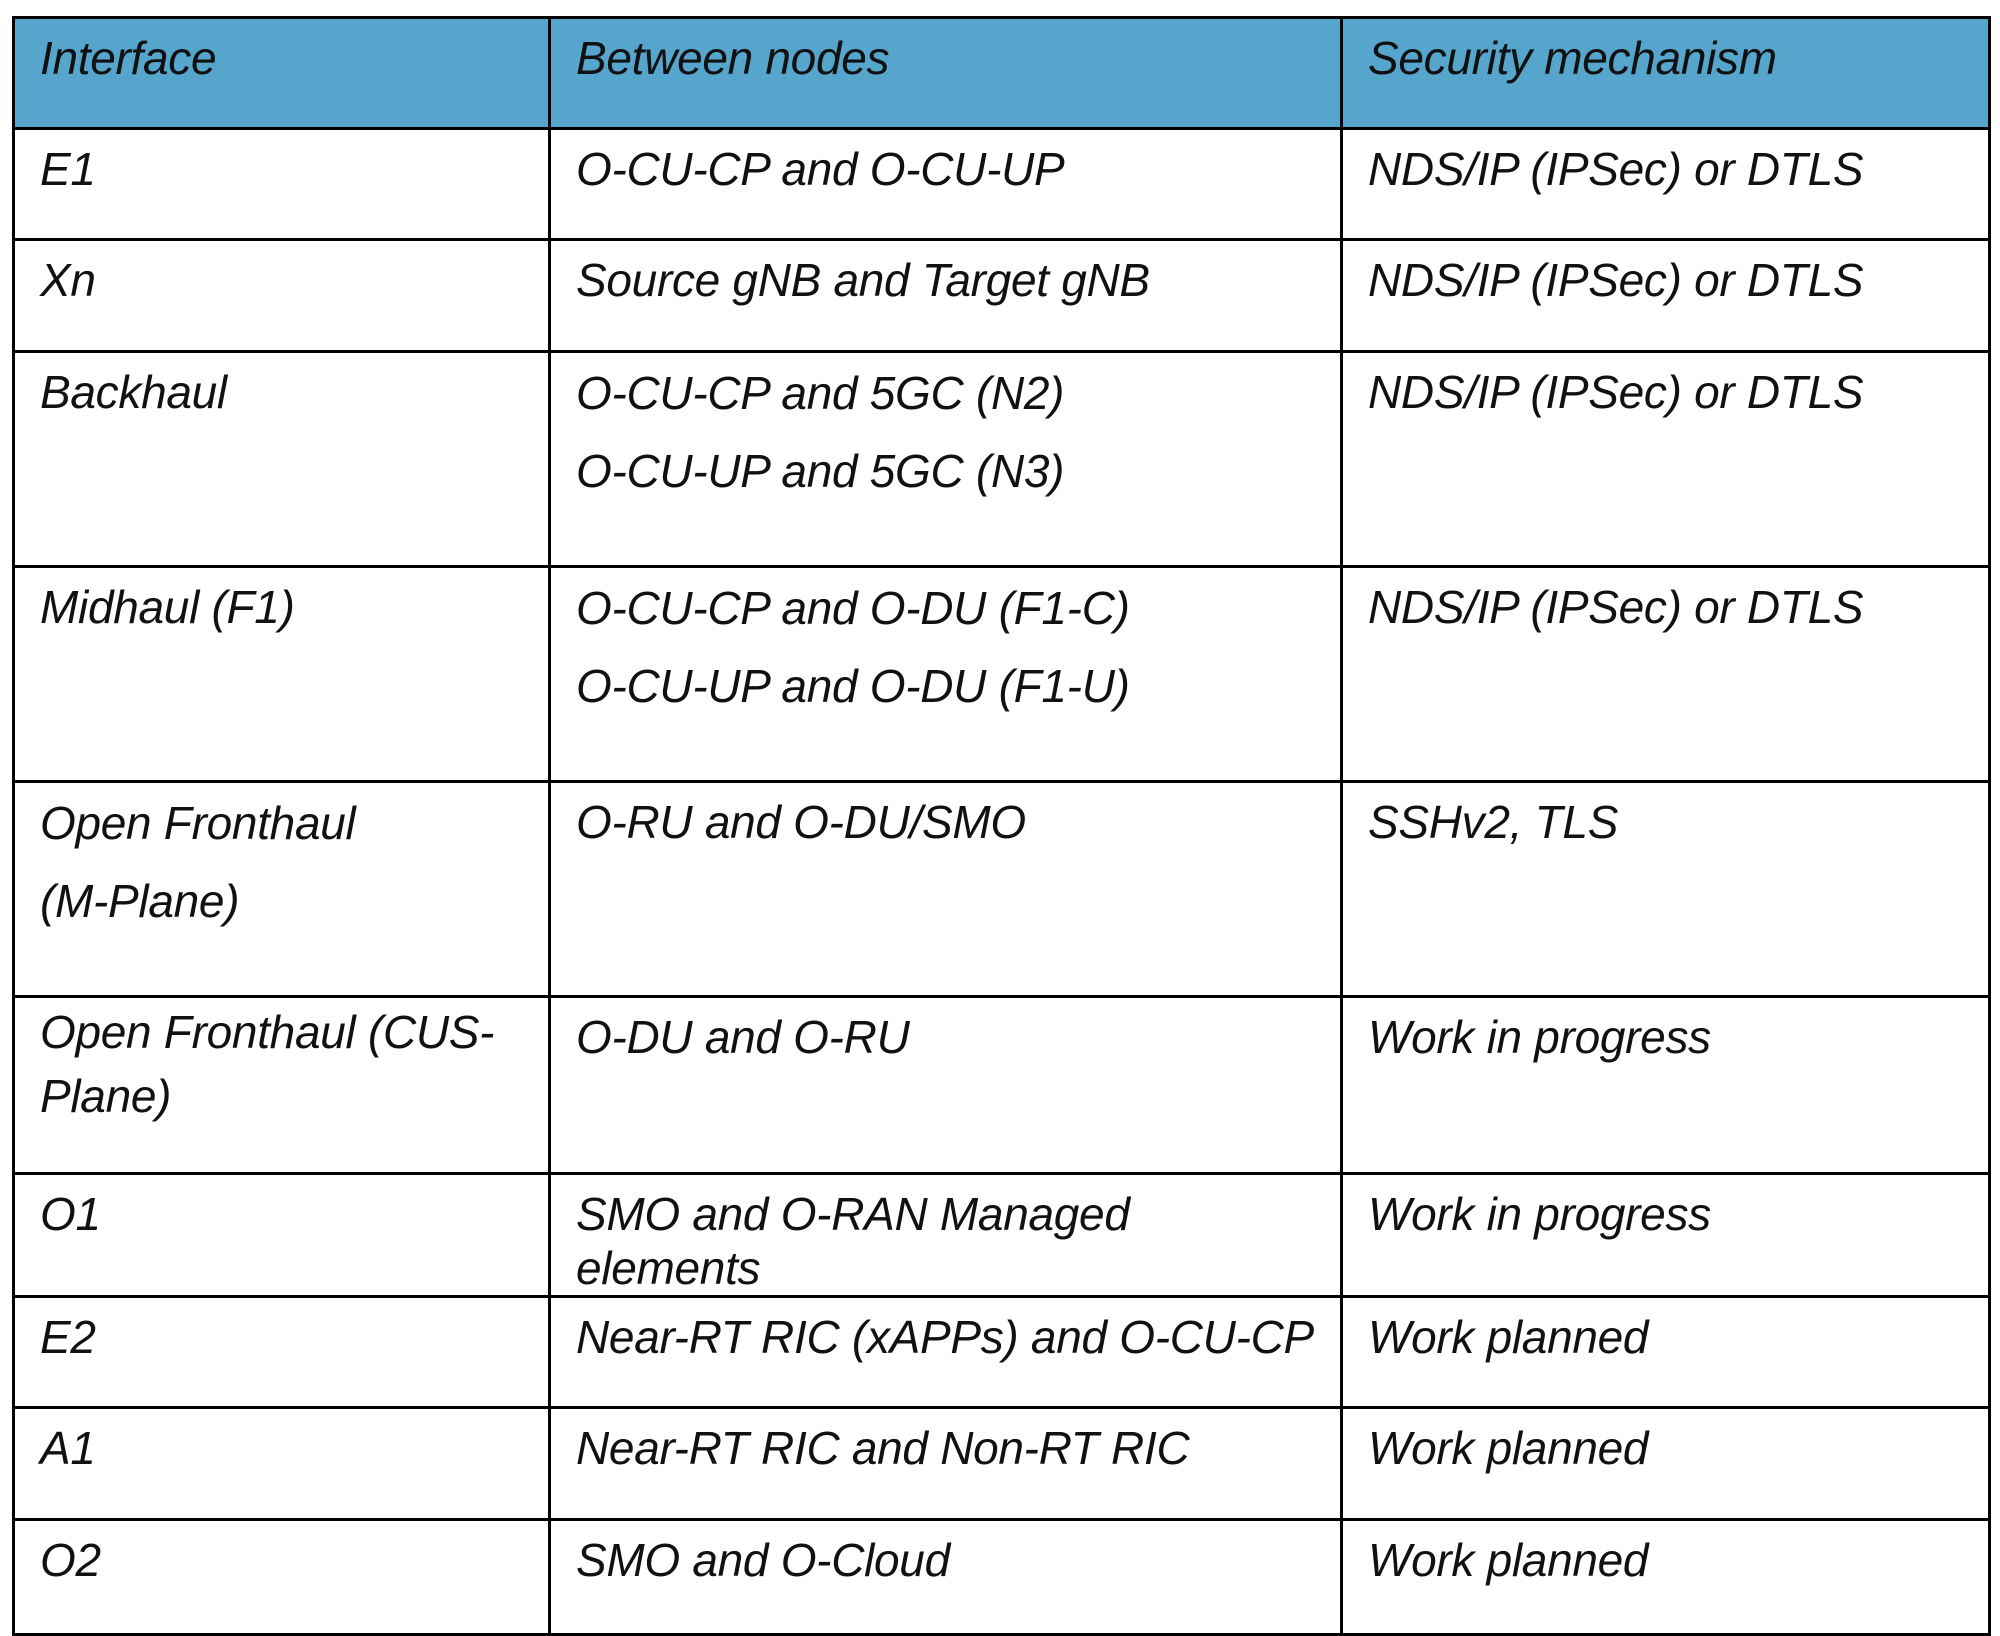 This screenshot has width=2000, height=1636. What do you see at coordinates (820, 393) in the screenshot?
I see `nodes-line: O-CU-CP and 5GC (N2)` at bounding box center [820, 393].